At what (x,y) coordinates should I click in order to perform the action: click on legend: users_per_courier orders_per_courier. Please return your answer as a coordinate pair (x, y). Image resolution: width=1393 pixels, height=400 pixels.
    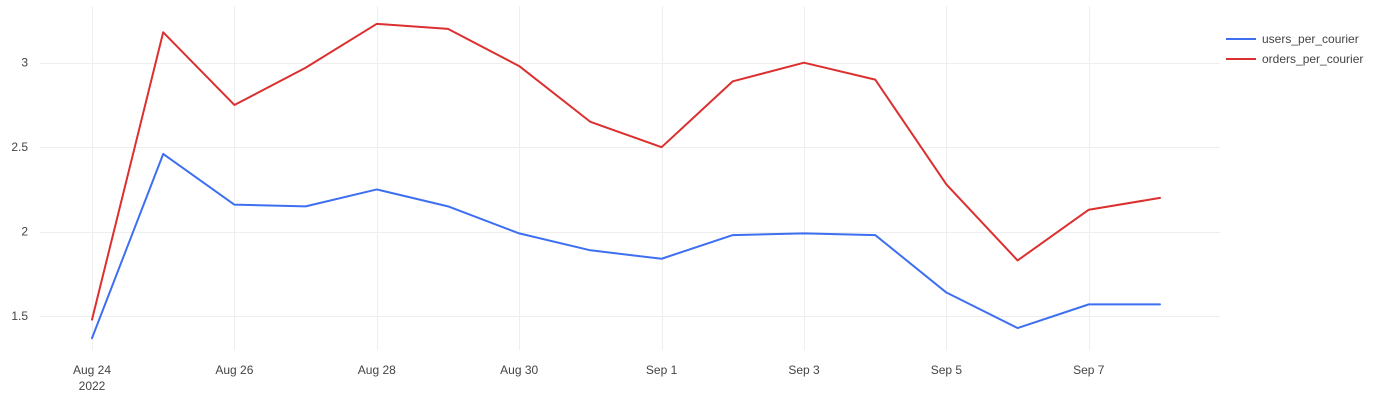
    Looking at the image, I should click on (1294, 49).